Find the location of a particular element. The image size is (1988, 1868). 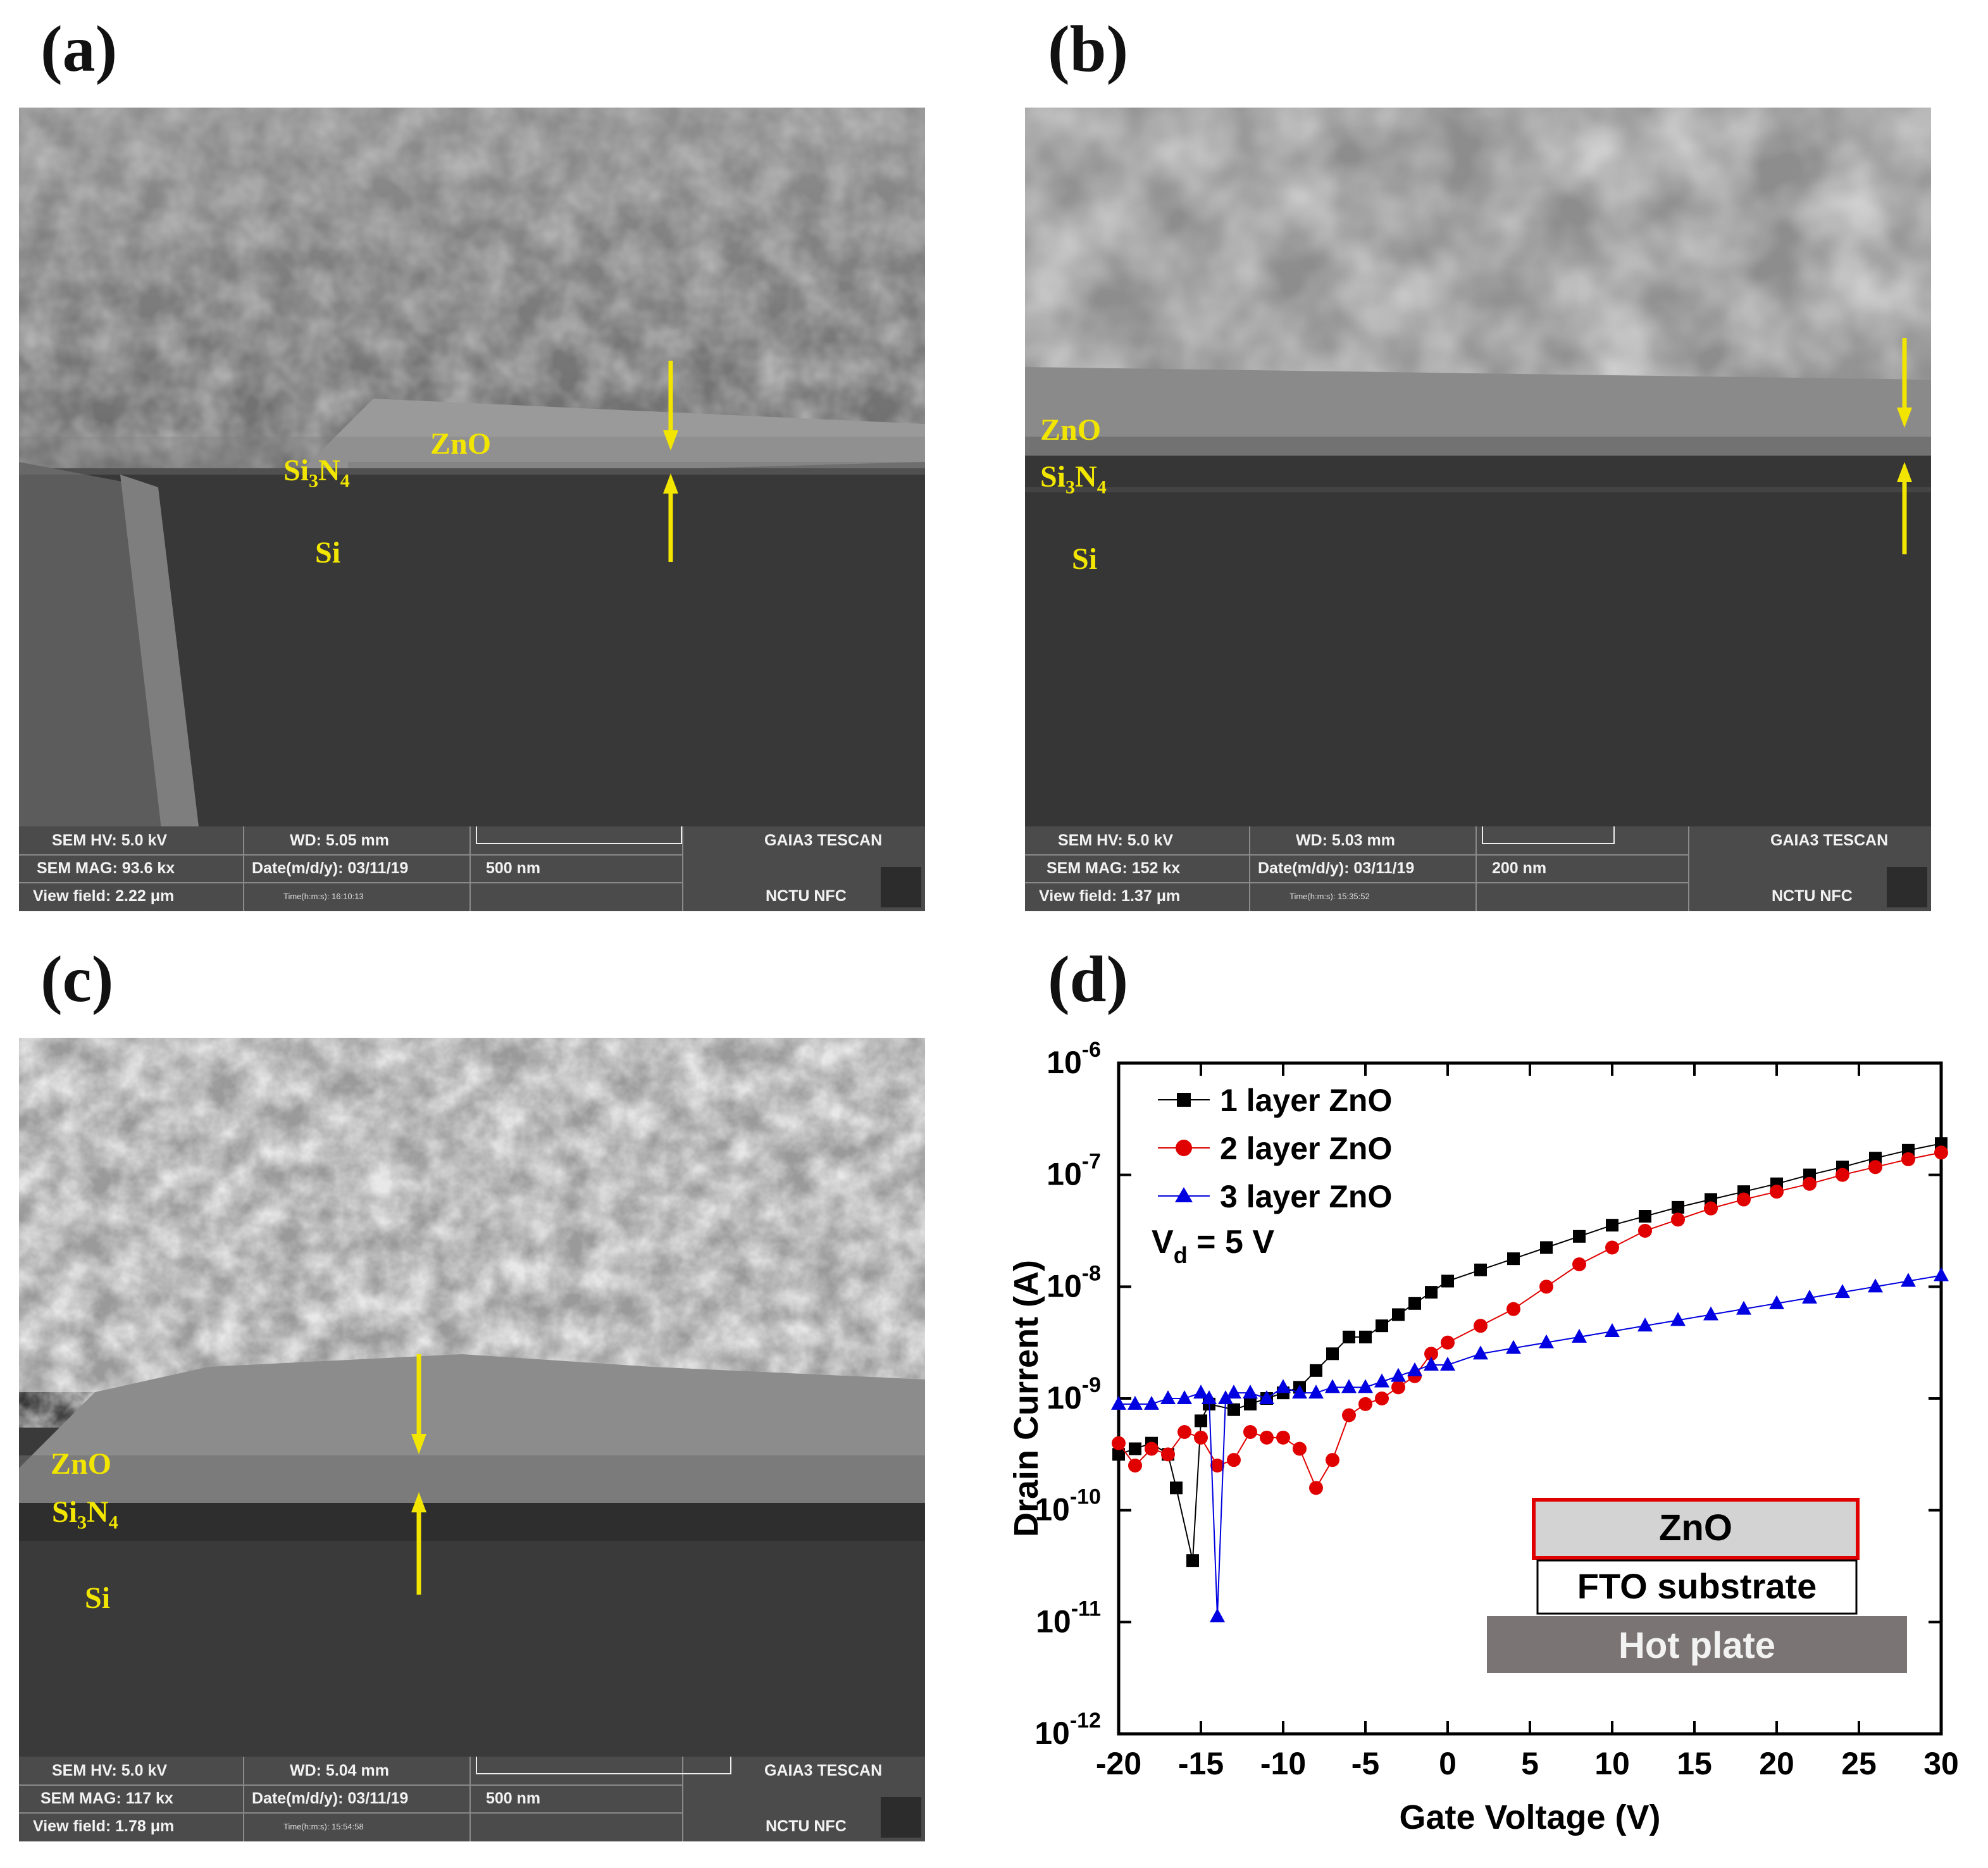

x-tick-label: 25 is located at coordinates (1859, 1763).